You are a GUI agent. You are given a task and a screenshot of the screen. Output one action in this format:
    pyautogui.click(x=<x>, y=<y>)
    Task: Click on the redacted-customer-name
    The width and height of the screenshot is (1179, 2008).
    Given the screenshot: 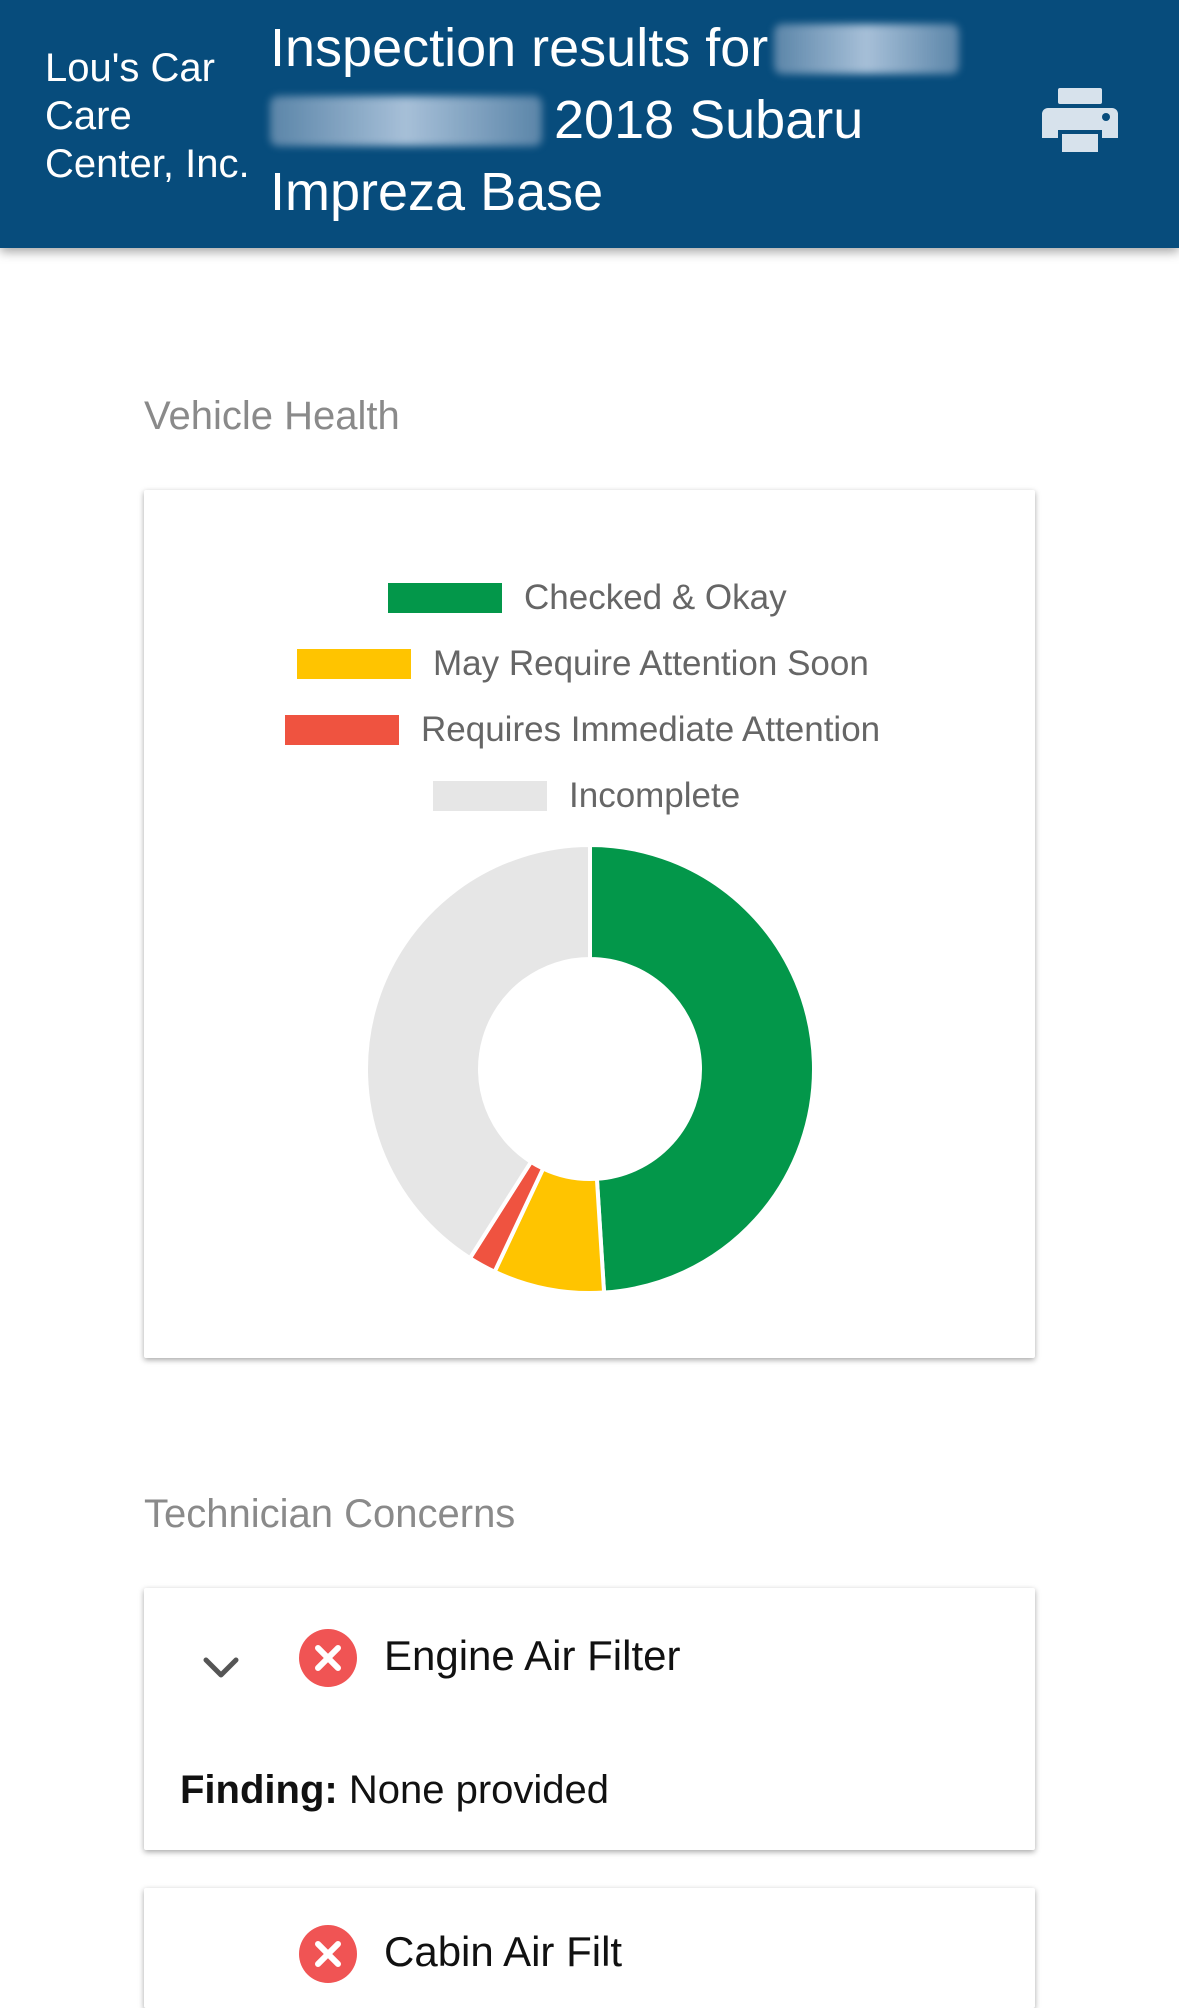 What is the action you would take?
    pyautogui.click(x=867, y=49)
    